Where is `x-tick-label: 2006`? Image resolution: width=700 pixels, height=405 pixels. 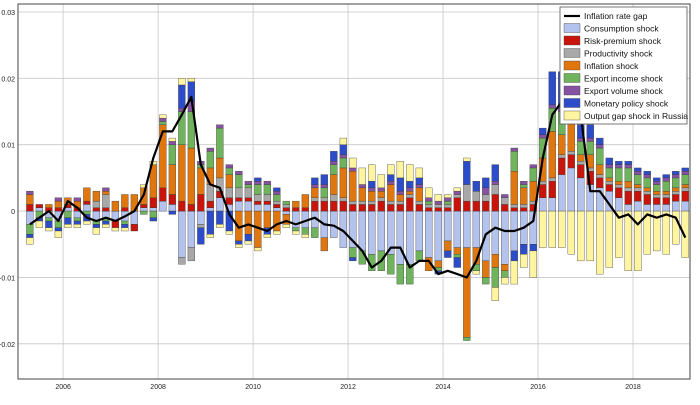 x-tick-label: 2006 is located at coordinates (63, 387).